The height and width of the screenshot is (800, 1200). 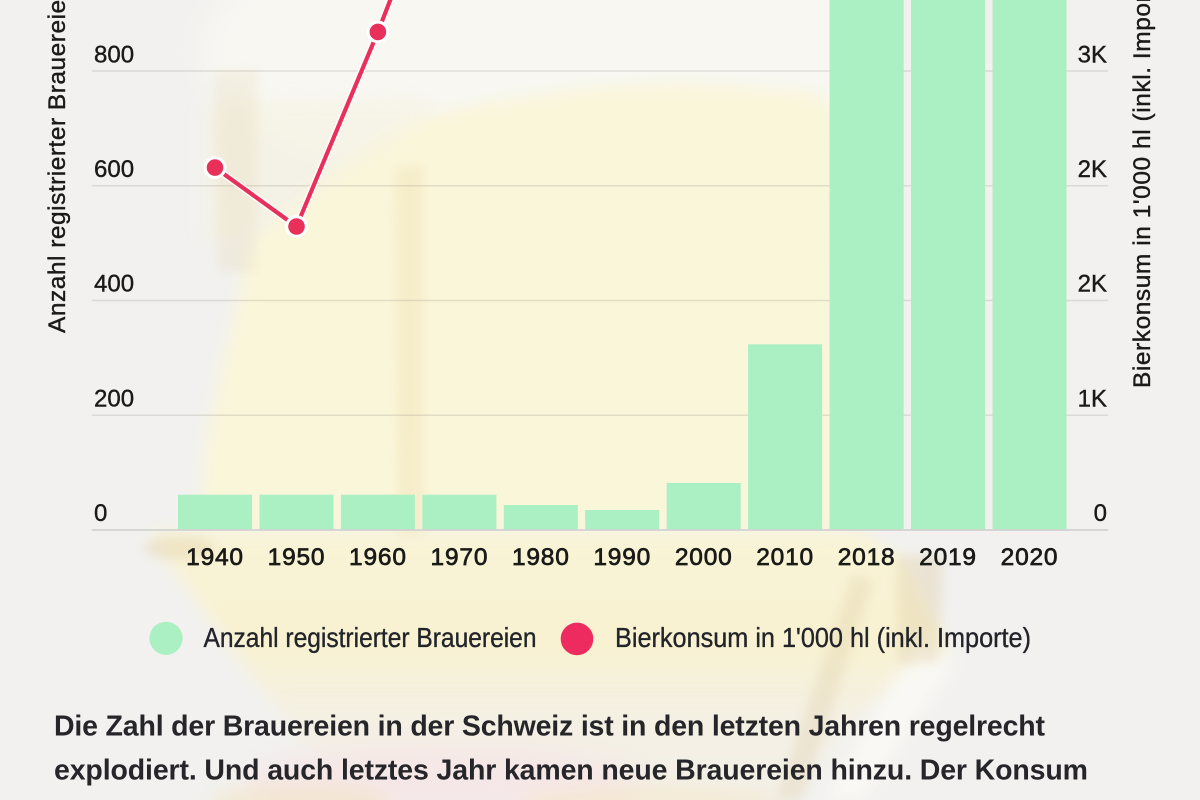 I want to click on svg-text: 400, so click(x=114, y=284).